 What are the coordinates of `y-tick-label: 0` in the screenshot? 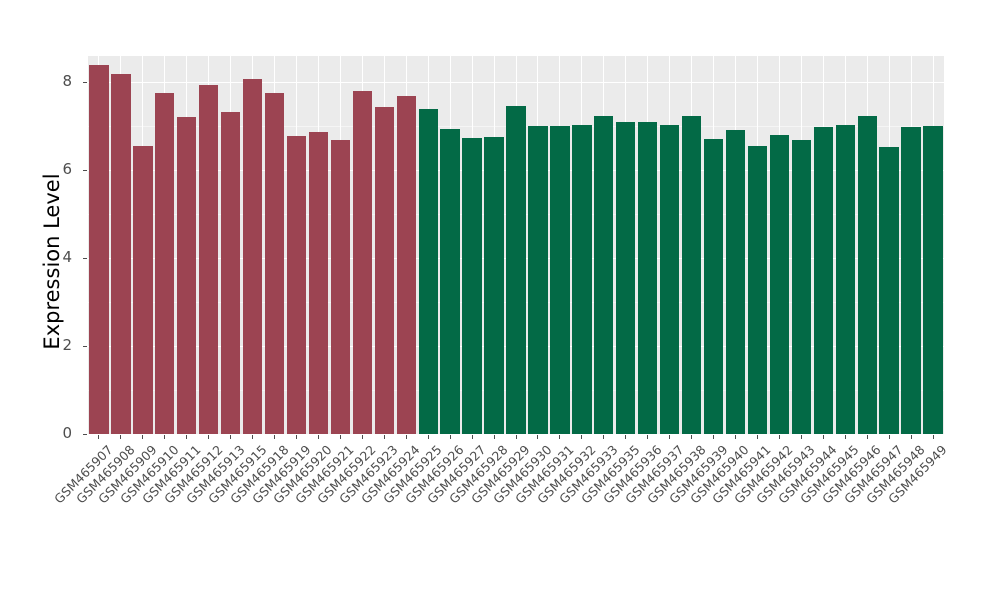 It's located at (67, 433).